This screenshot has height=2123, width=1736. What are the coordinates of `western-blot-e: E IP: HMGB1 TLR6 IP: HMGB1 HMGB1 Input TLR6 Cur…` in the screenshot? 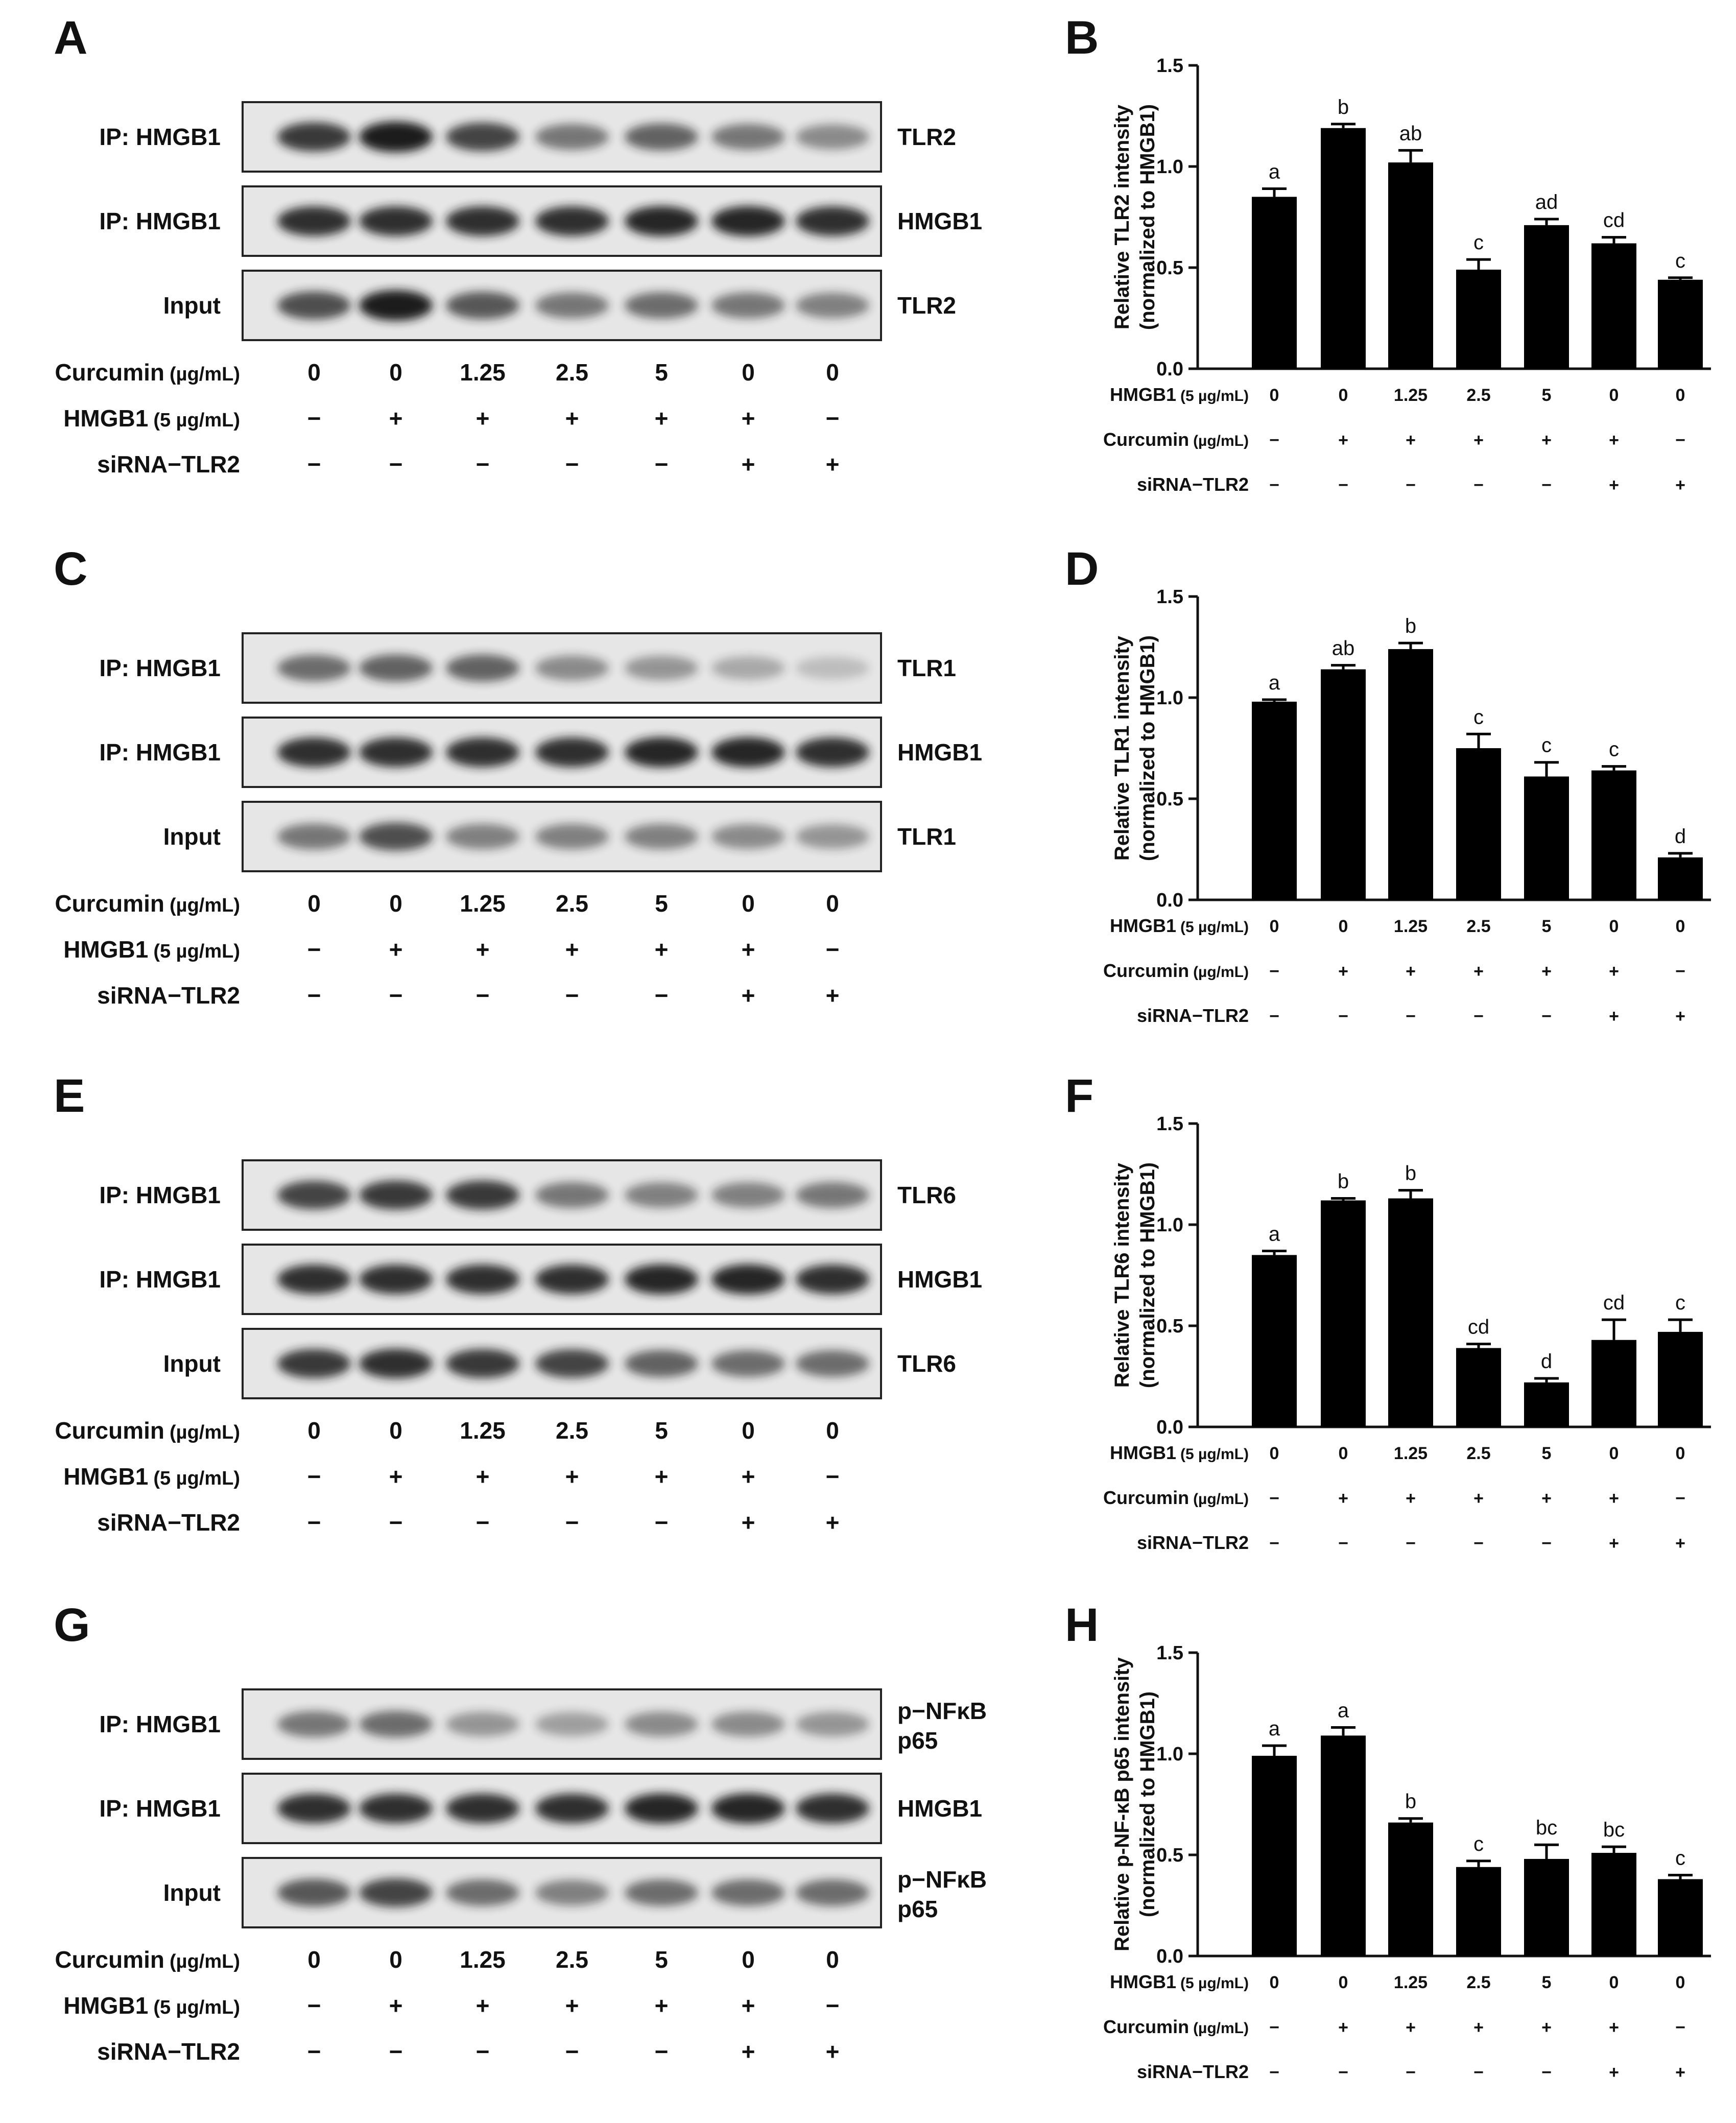 It's located at (518, 1303).